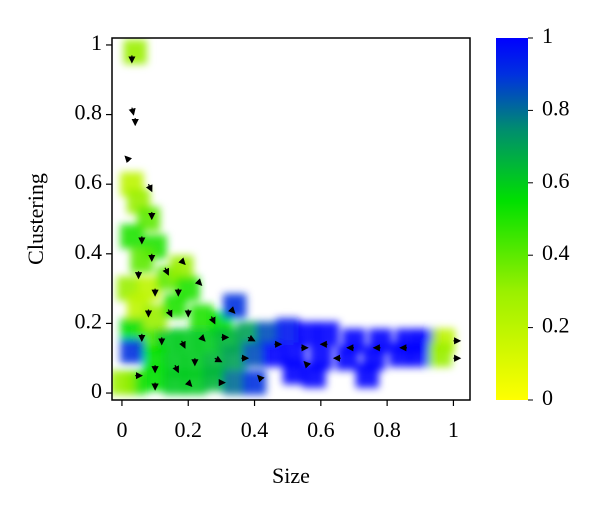  Describe the element at coordinates (89, 320) in the screenshot. I see `y-tick-label: 0.2` at that location.